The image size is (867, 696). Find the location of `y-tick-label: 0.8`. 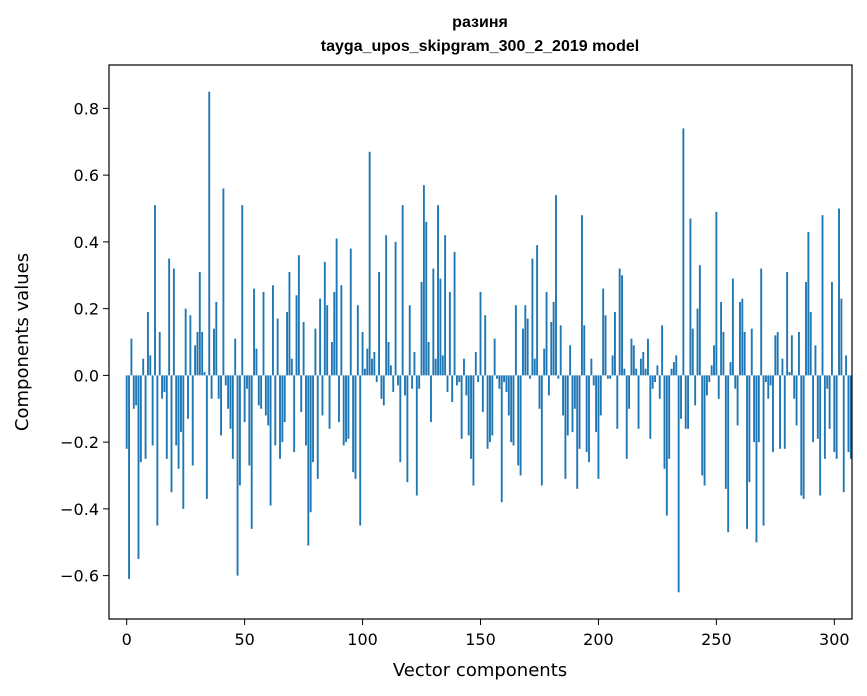

y-tick-label: 0.8 is located at coordinates (86, 108).